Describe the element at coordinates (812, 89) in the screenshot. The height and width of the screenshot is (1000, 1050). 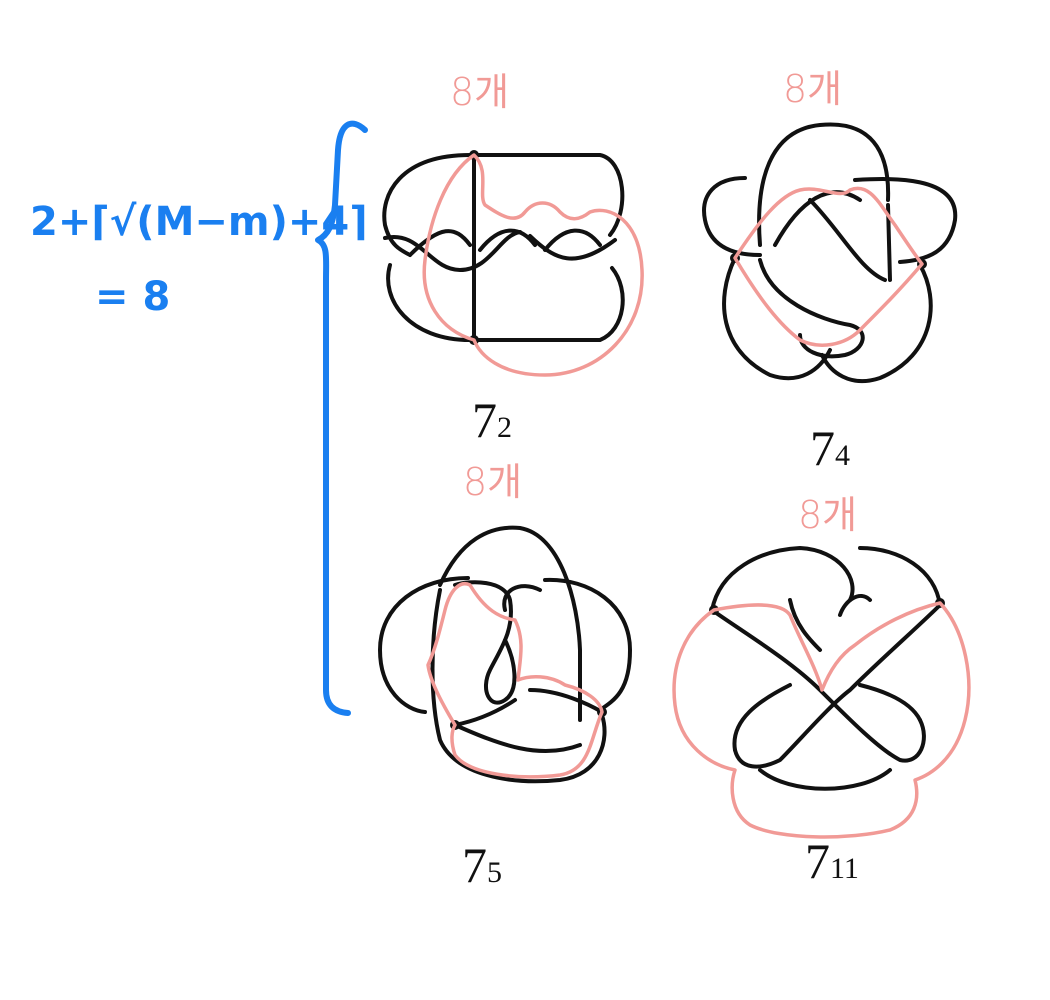
I see `count-label-7-4: 8개` at that location.